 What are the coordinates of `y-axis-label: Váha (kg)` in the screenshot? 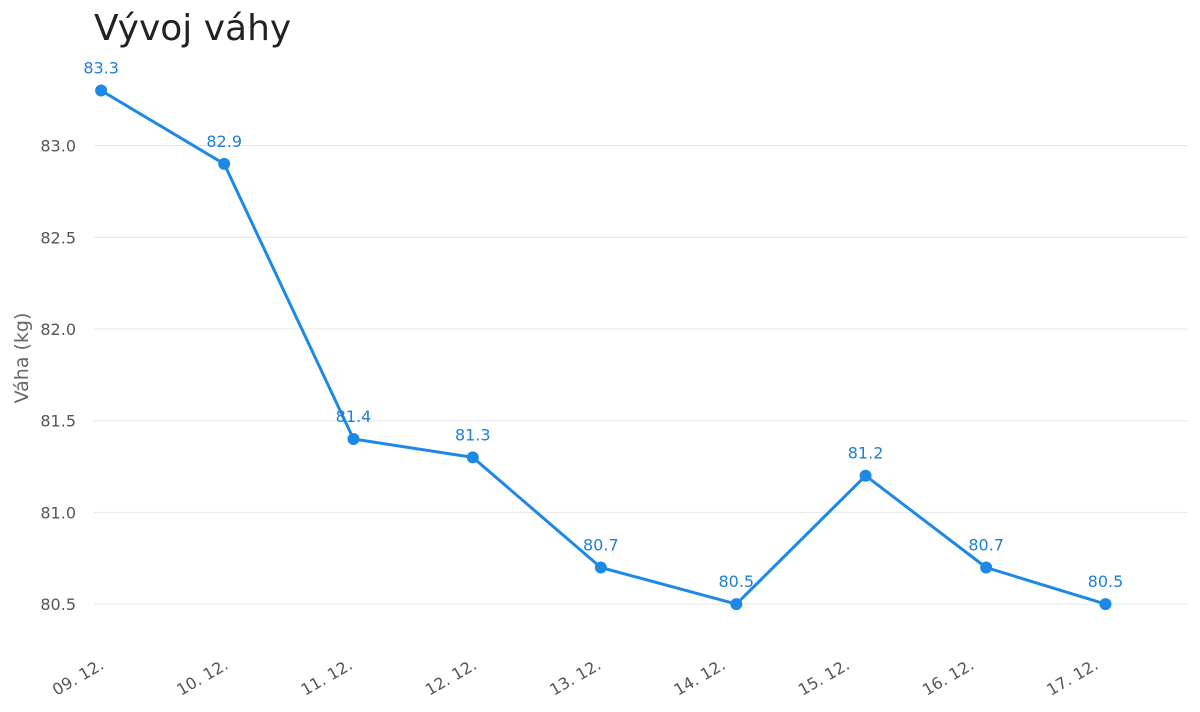 It's located at (22, 358).